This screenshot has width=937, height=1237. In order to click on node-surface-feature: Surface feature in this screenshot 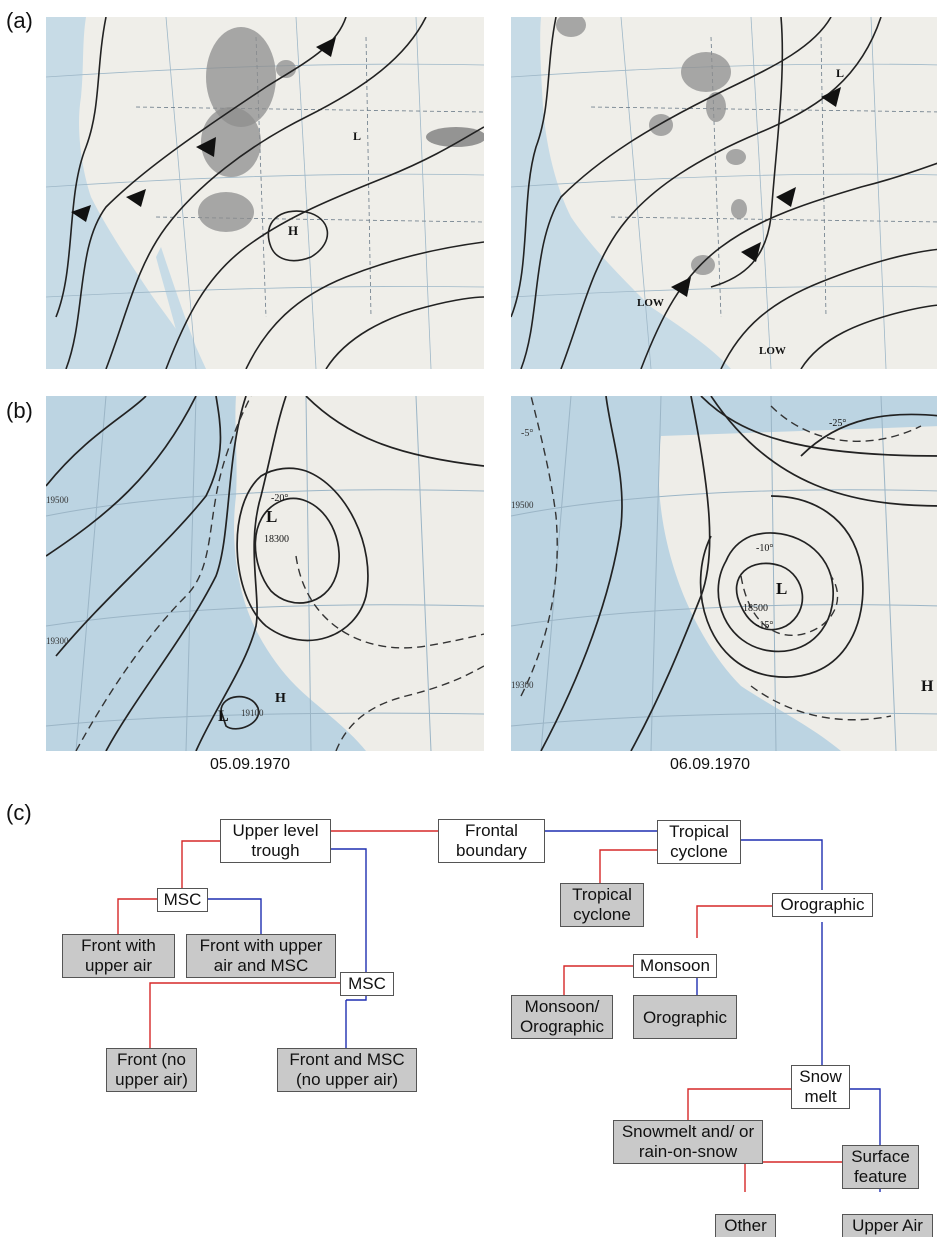, I will do `click(880, 1167)`.